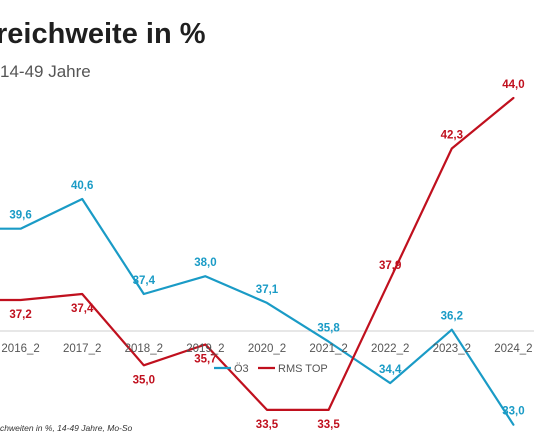 The width and height of the screenshot is (534, 440). What do you see at coordinates (144, 349) in the screenshot?
I see `x-tick-label: 2018_2` at bounding box center [144, 349].